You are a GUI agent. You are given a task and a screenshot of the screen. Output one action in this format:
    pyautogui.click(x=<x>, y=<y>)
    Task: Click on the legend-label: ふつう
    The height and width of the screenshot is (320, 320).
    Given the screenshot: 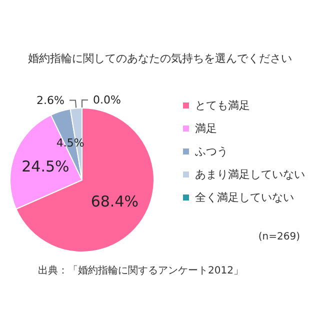 What is the action you would take?
    pyautogui.click(x=211, y=151)
    